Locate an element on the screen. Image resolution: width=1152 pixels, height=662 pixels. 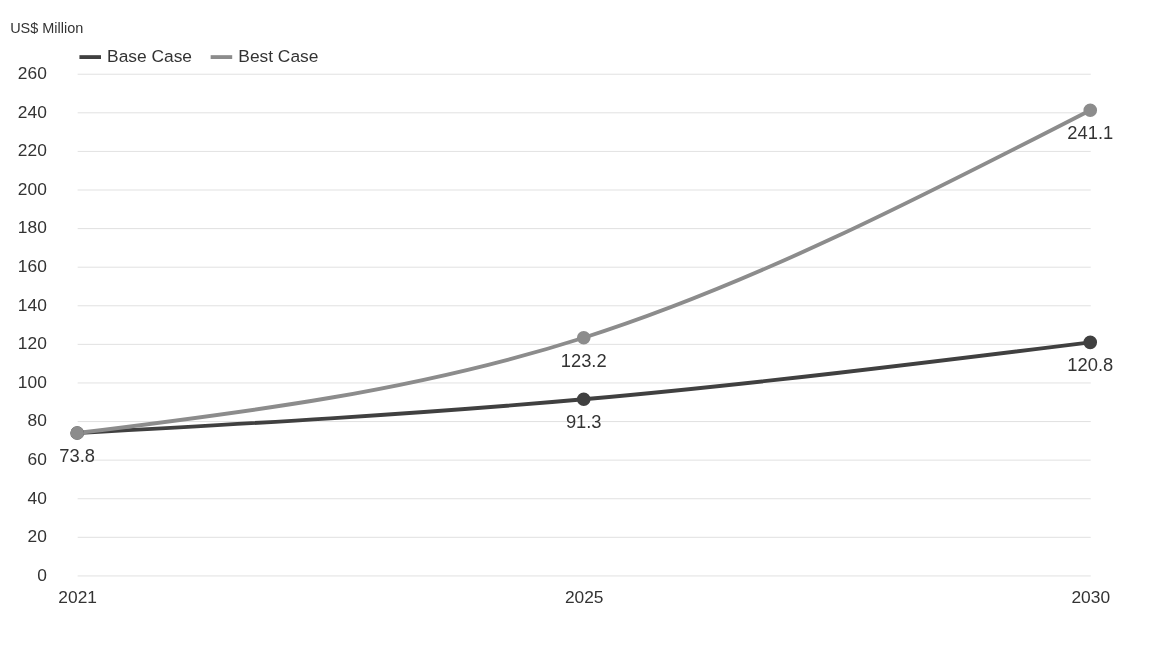
y-tick-label: 160 is located at coordinates (32, 266).